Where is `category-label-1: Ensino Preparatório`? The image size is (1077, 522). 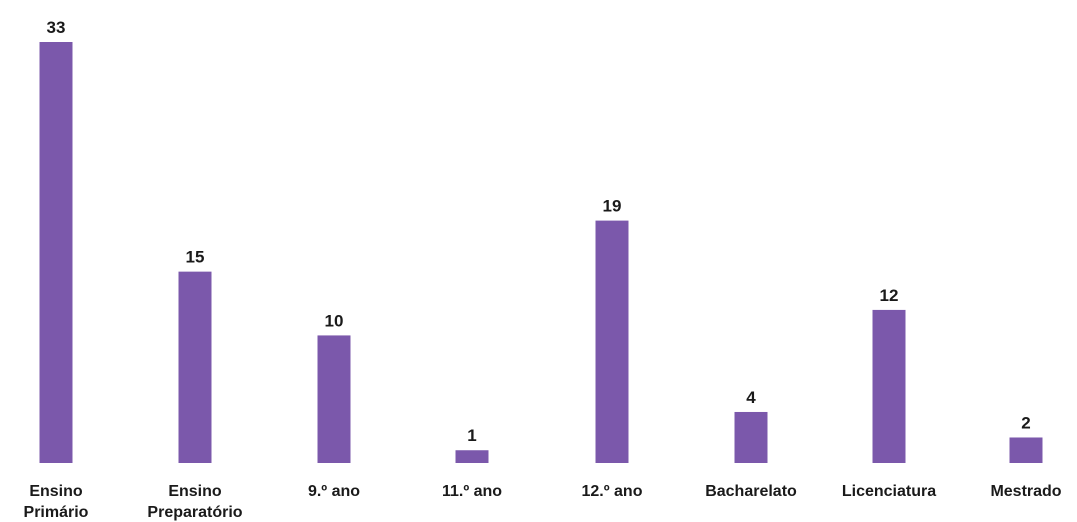 category-label-1: Ensino Preparatório is located at coordinates (194, 502).